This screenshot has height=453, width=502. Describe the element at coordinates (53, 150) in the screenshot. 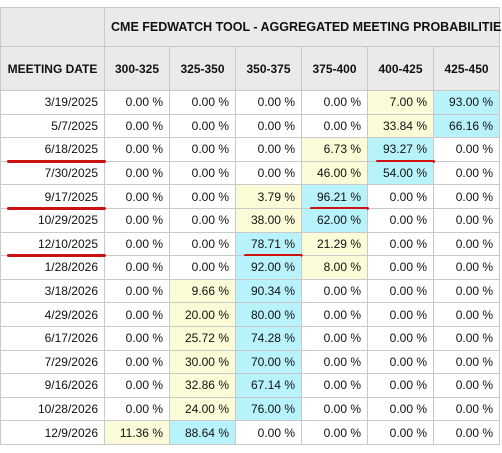

I see `meeting-date-cell: 6/18/2025` at that location.